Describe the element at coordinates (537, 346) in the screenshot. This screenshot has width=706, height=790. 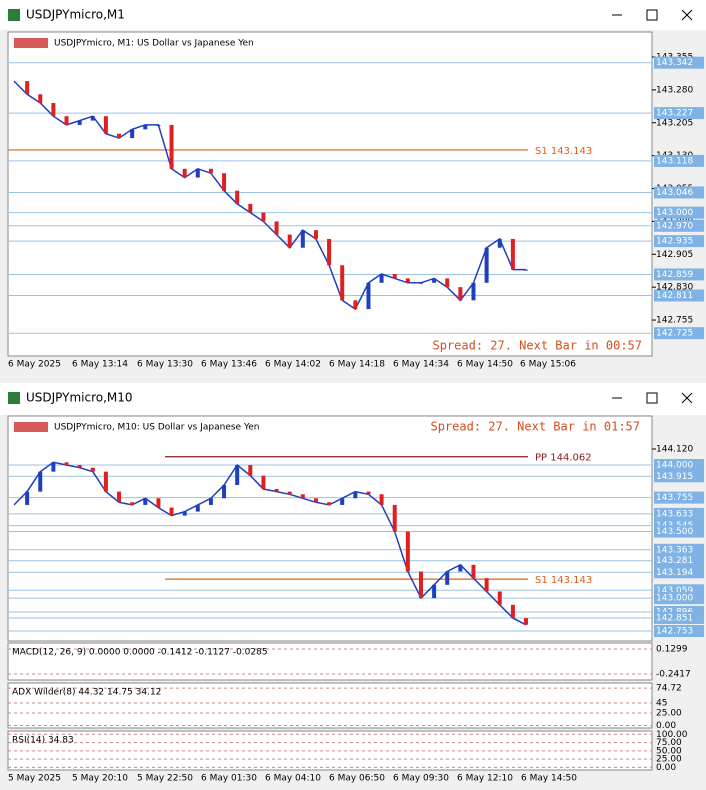
I see `spread-label: Spread: 27. Next Bar in 00:57` at that location.